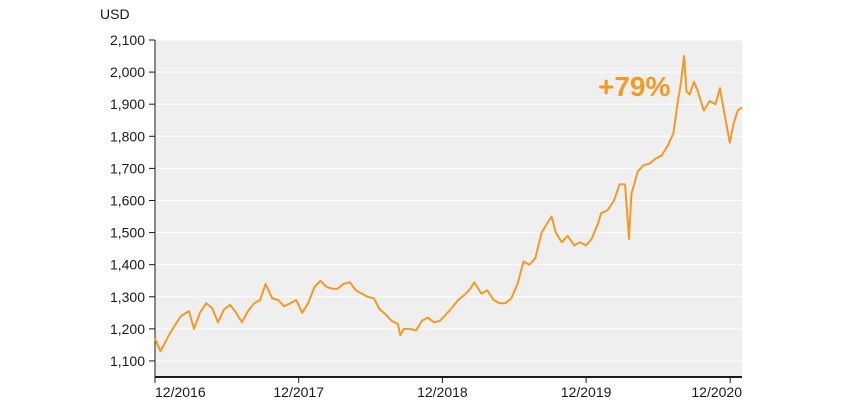 The height and width of the screenshot is (409, 856). Describe the element at coordinates (127, 265) in the screenshot. I see `y-tick-label: 1,400` at that location.